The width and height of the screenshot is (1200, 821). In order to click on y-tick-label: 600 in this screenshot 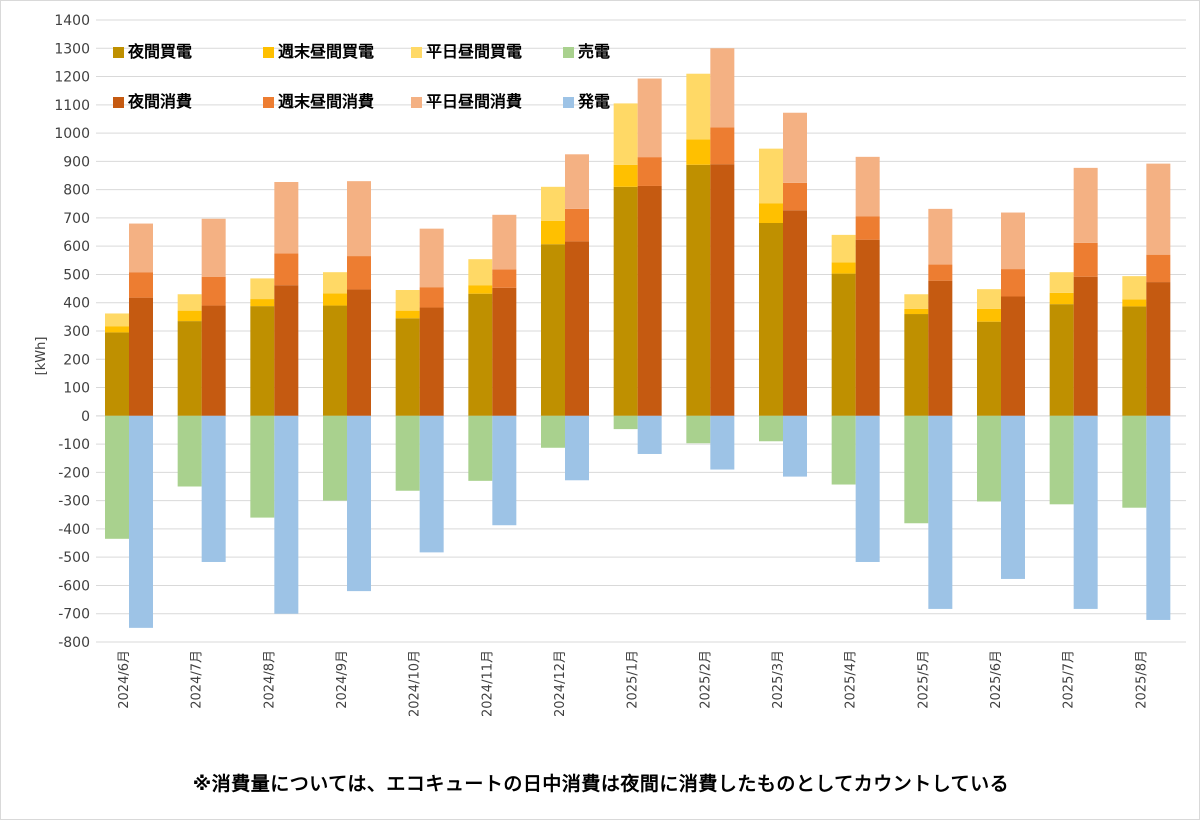, I will do `click(76, 247)`.